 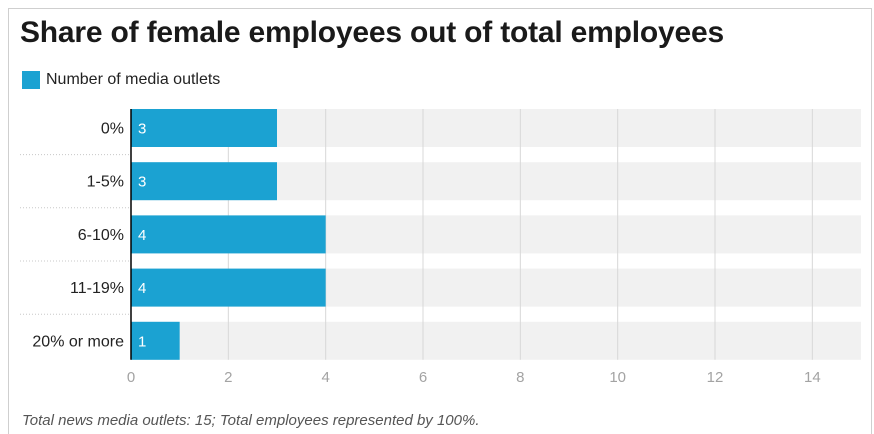 What do you see at coordinates (617, 377) in the screenshot?
I see `x-tick-label: 10` at bounding box center [617, 377].